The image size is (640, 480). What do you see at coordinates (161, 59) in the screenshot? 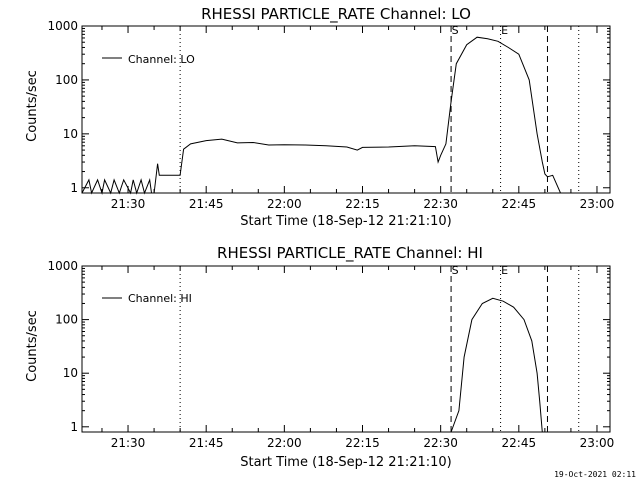
I see `legend-entry: Channel: LO` at bounding box center [161, 59].